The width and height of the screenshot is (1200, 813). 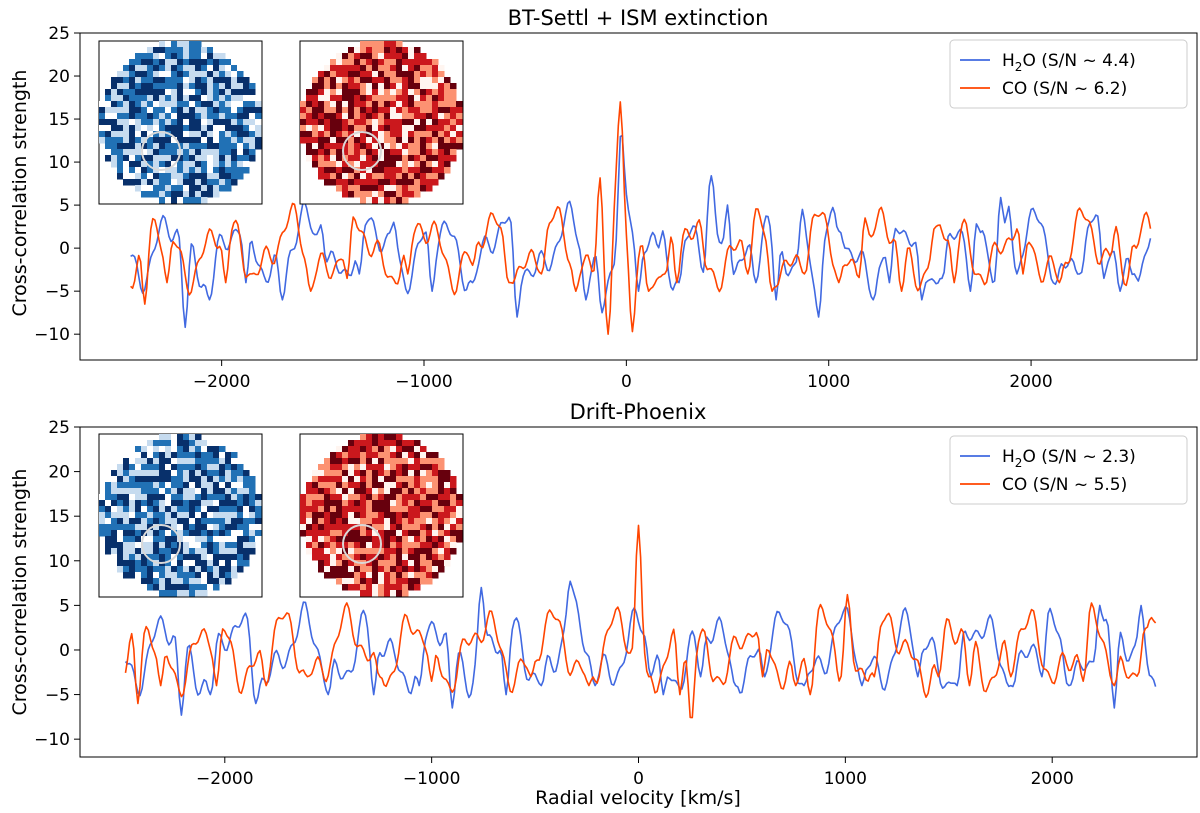 I want to click on series-line-h2o, so click(x=640, y=648).